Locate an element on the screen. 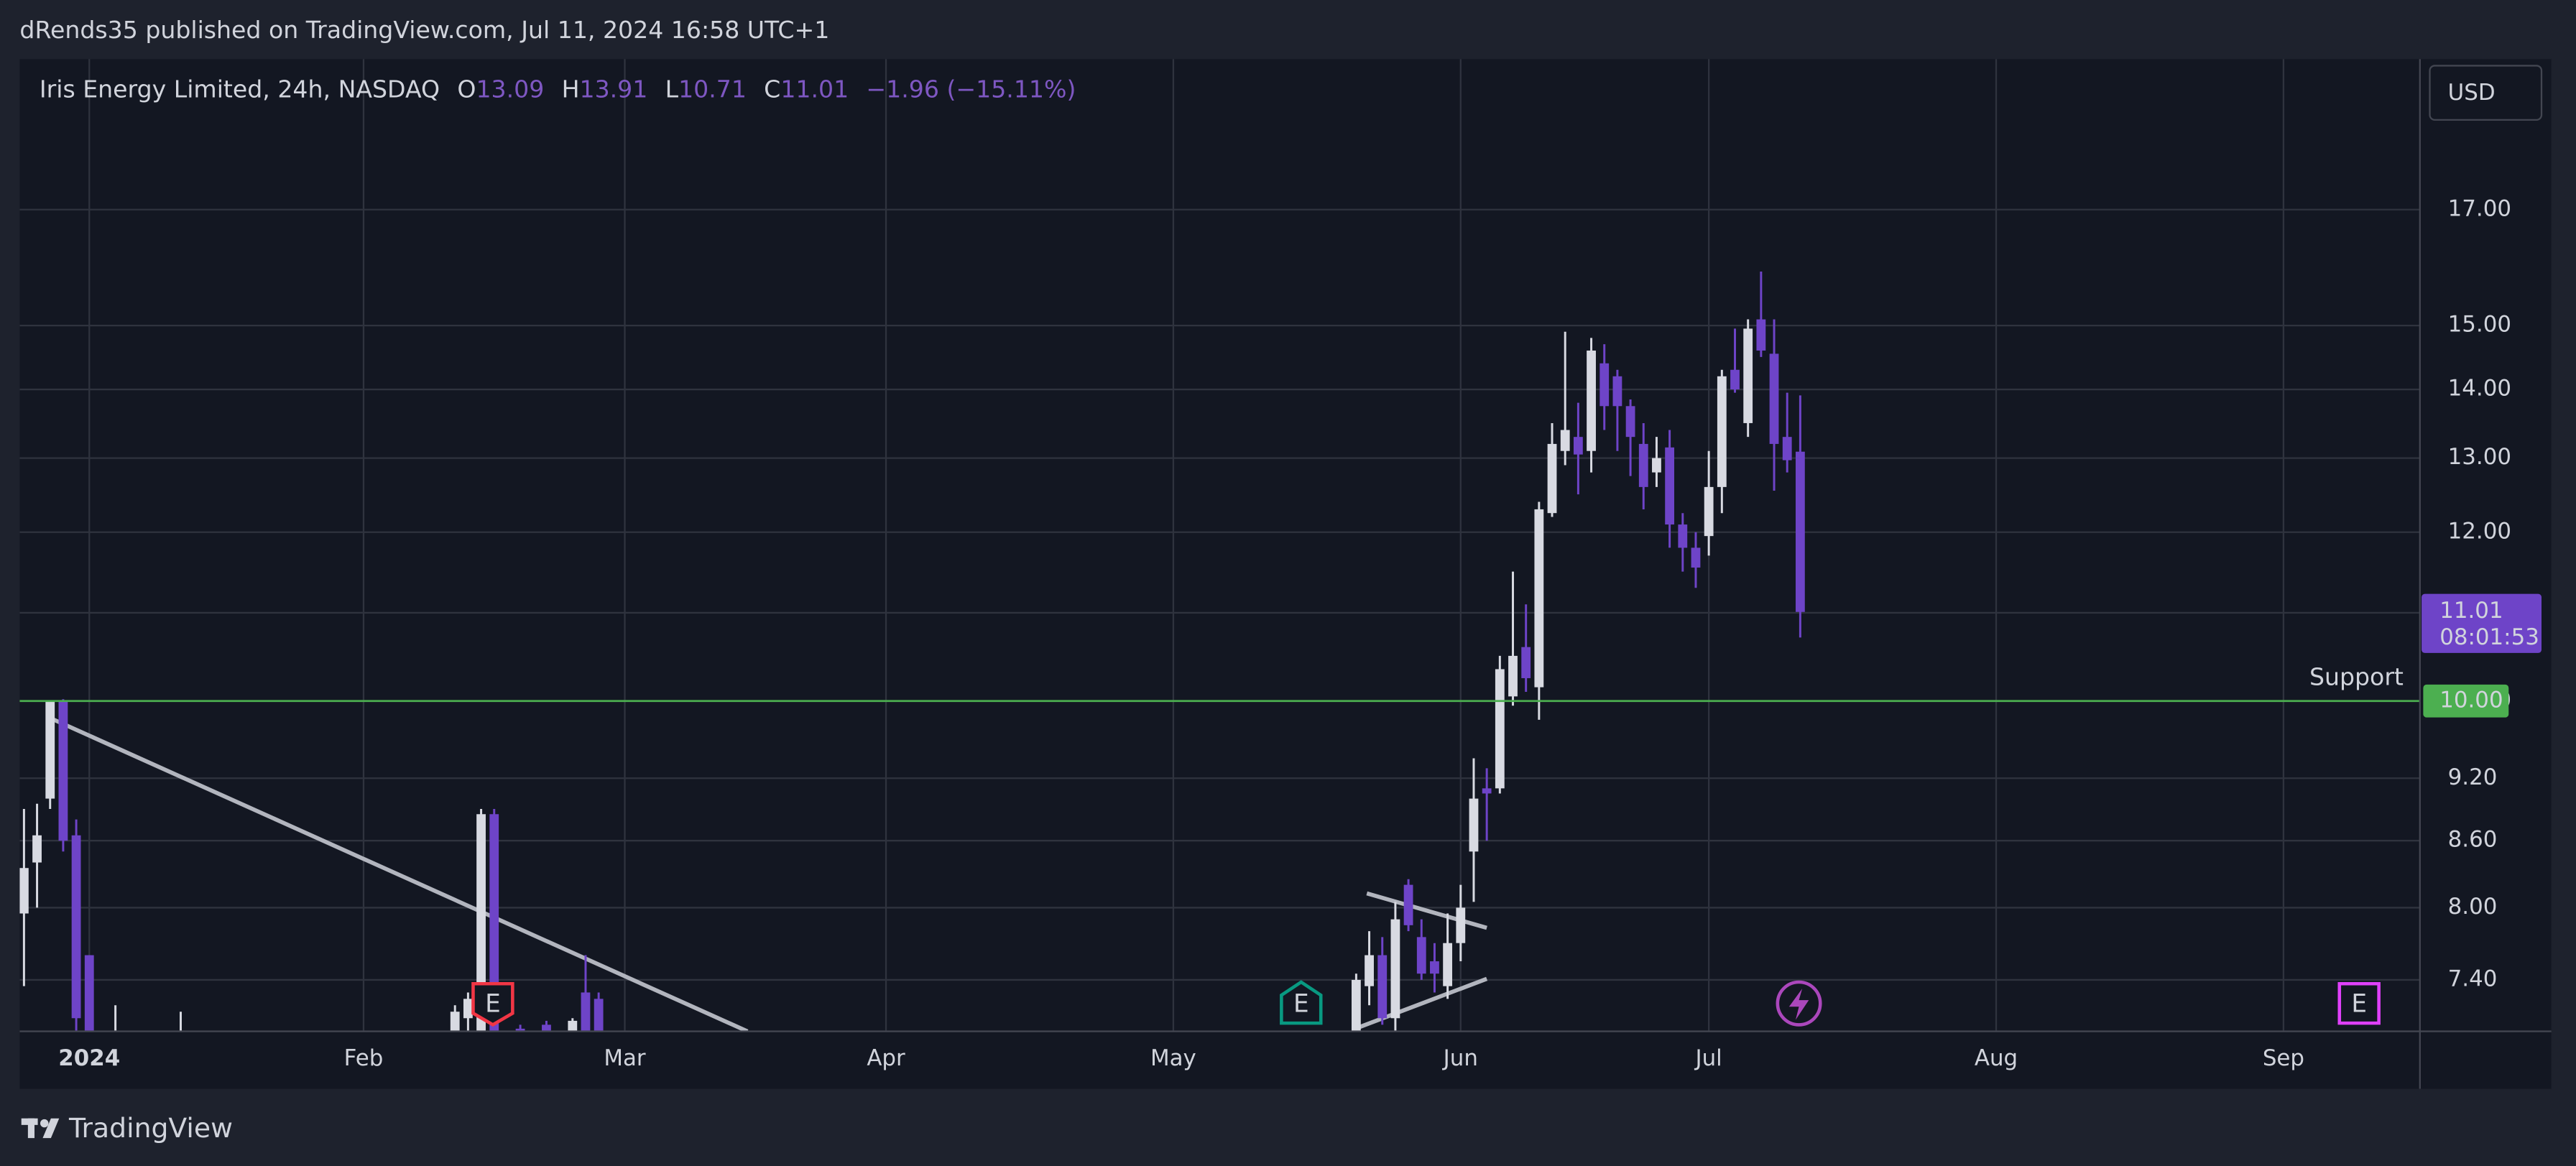  brand-logo is located at coordinates (41, 1128).